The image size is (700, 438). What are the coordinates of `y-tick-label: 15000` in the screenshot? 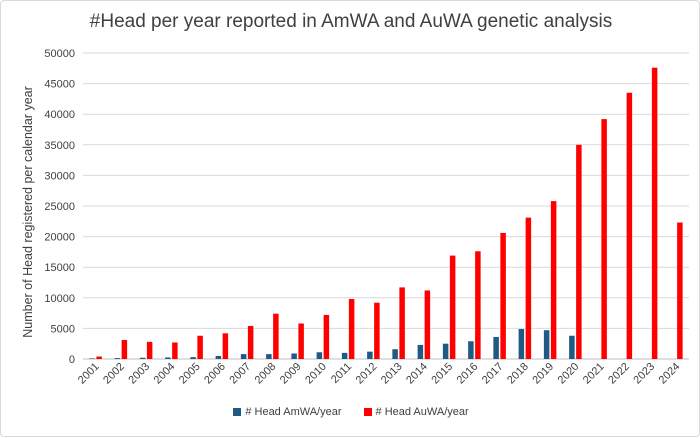 It's located at (59, 268).